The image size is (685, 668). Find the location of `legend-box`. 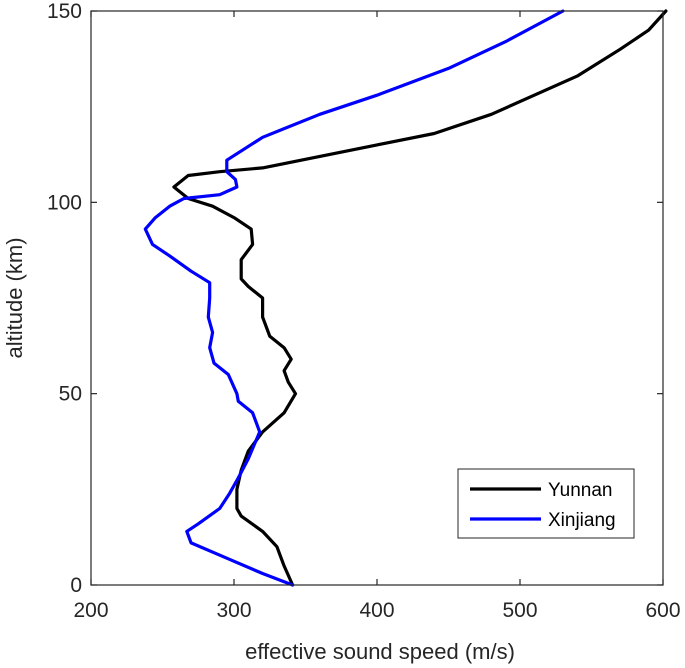

legend-box is located at coordinates (546, 503).